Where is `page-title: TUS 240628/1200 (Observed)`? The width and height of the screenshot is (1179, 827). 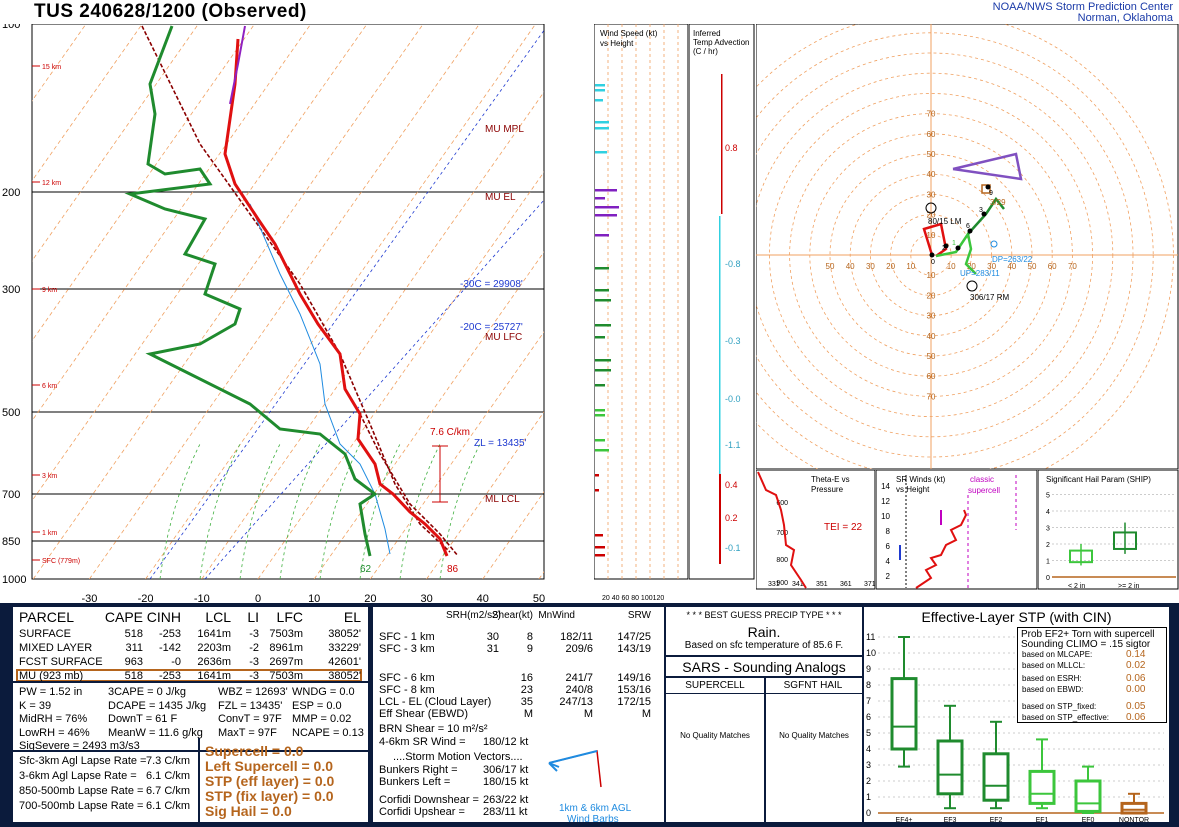 page-title: TUS 240628/1200 (Observed) is located at coordinates (170, 11).